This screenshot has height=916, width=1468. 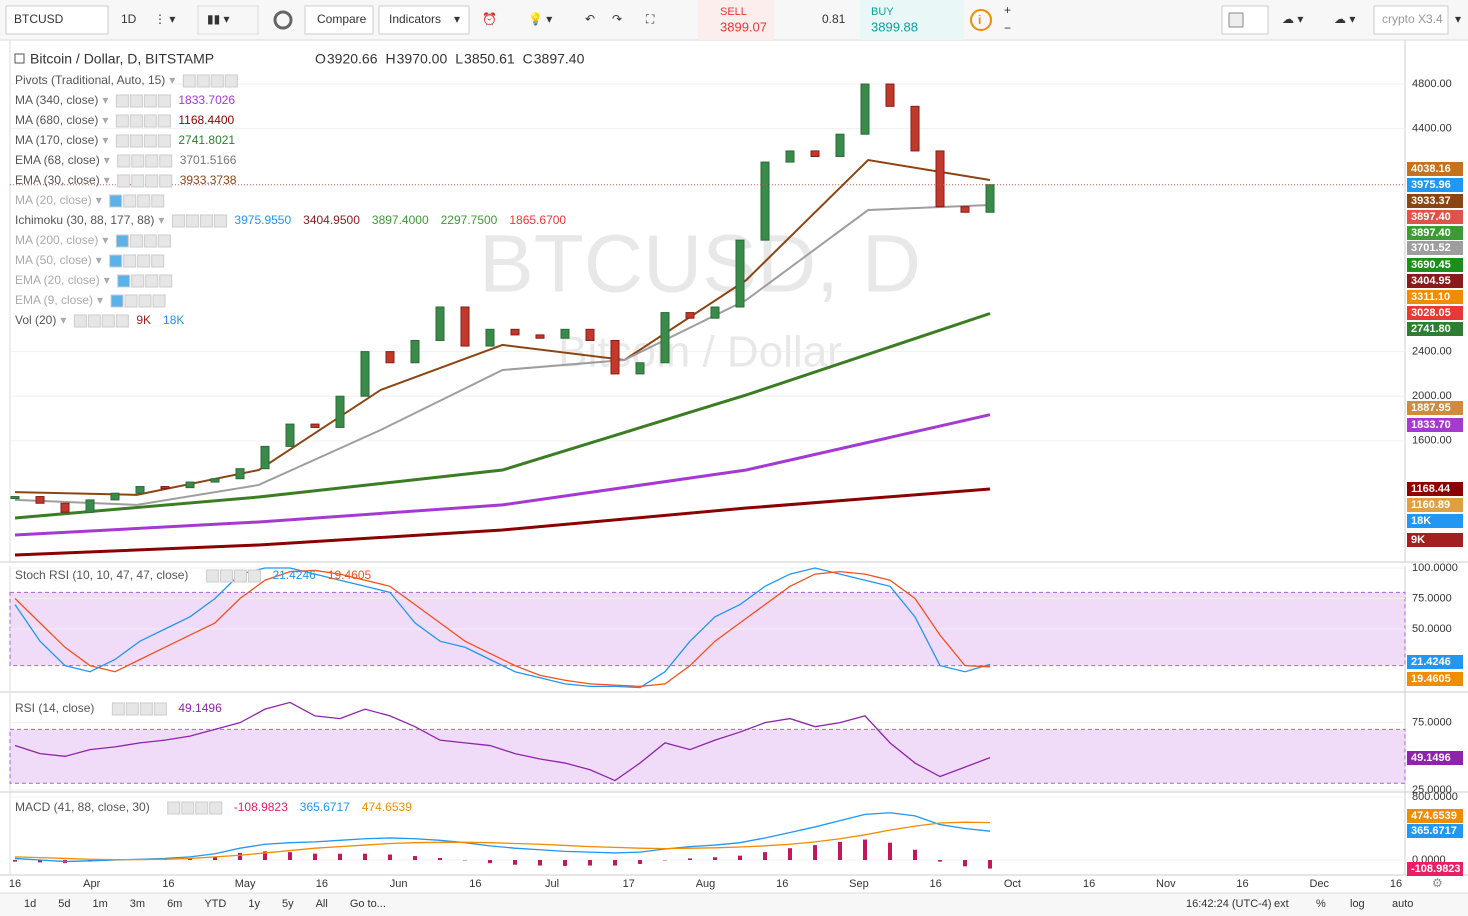 I want to click on range-button: YTD, so click(x=215, y=904).